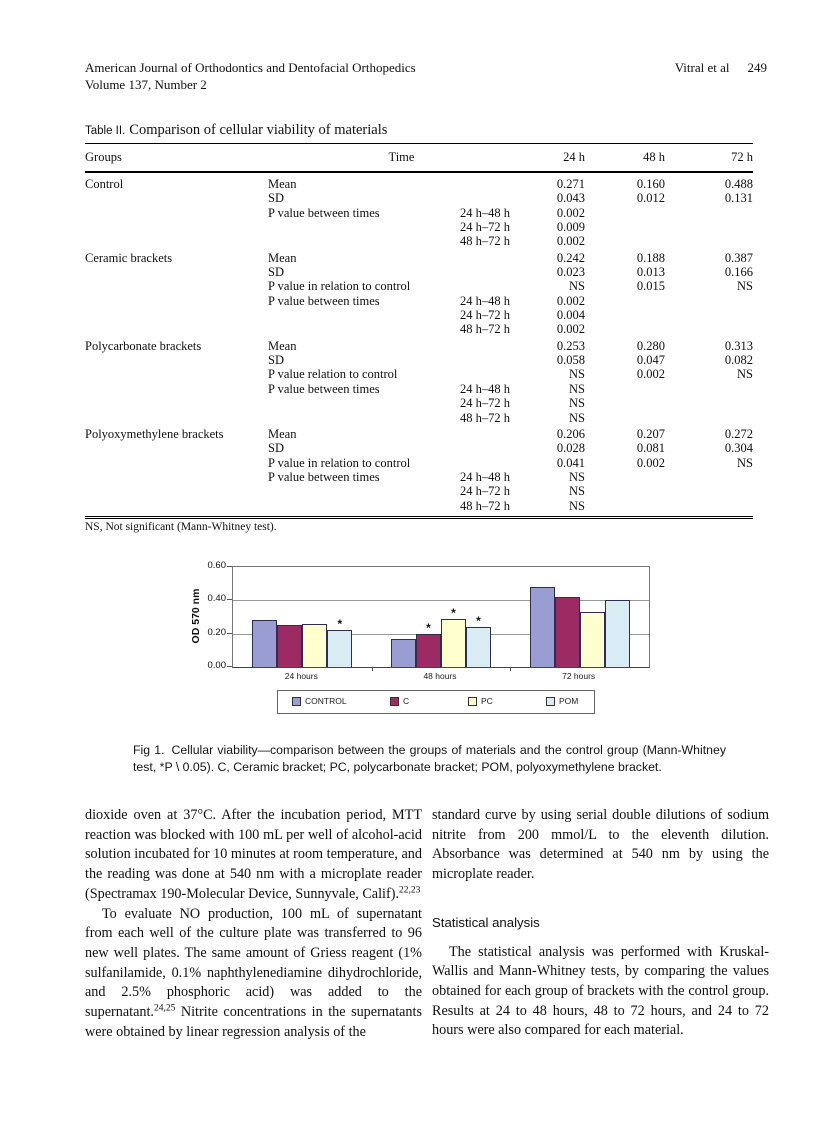  I want to click on table-row: SD 0.058 0.047 0.082, so click(419, 360).